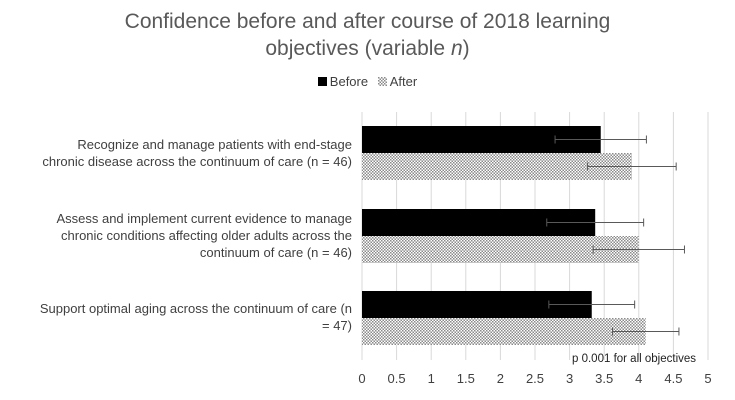  Describe the element at coordinates (382, 81) in the screenshot. I see `legend-swatch-after` at that location.